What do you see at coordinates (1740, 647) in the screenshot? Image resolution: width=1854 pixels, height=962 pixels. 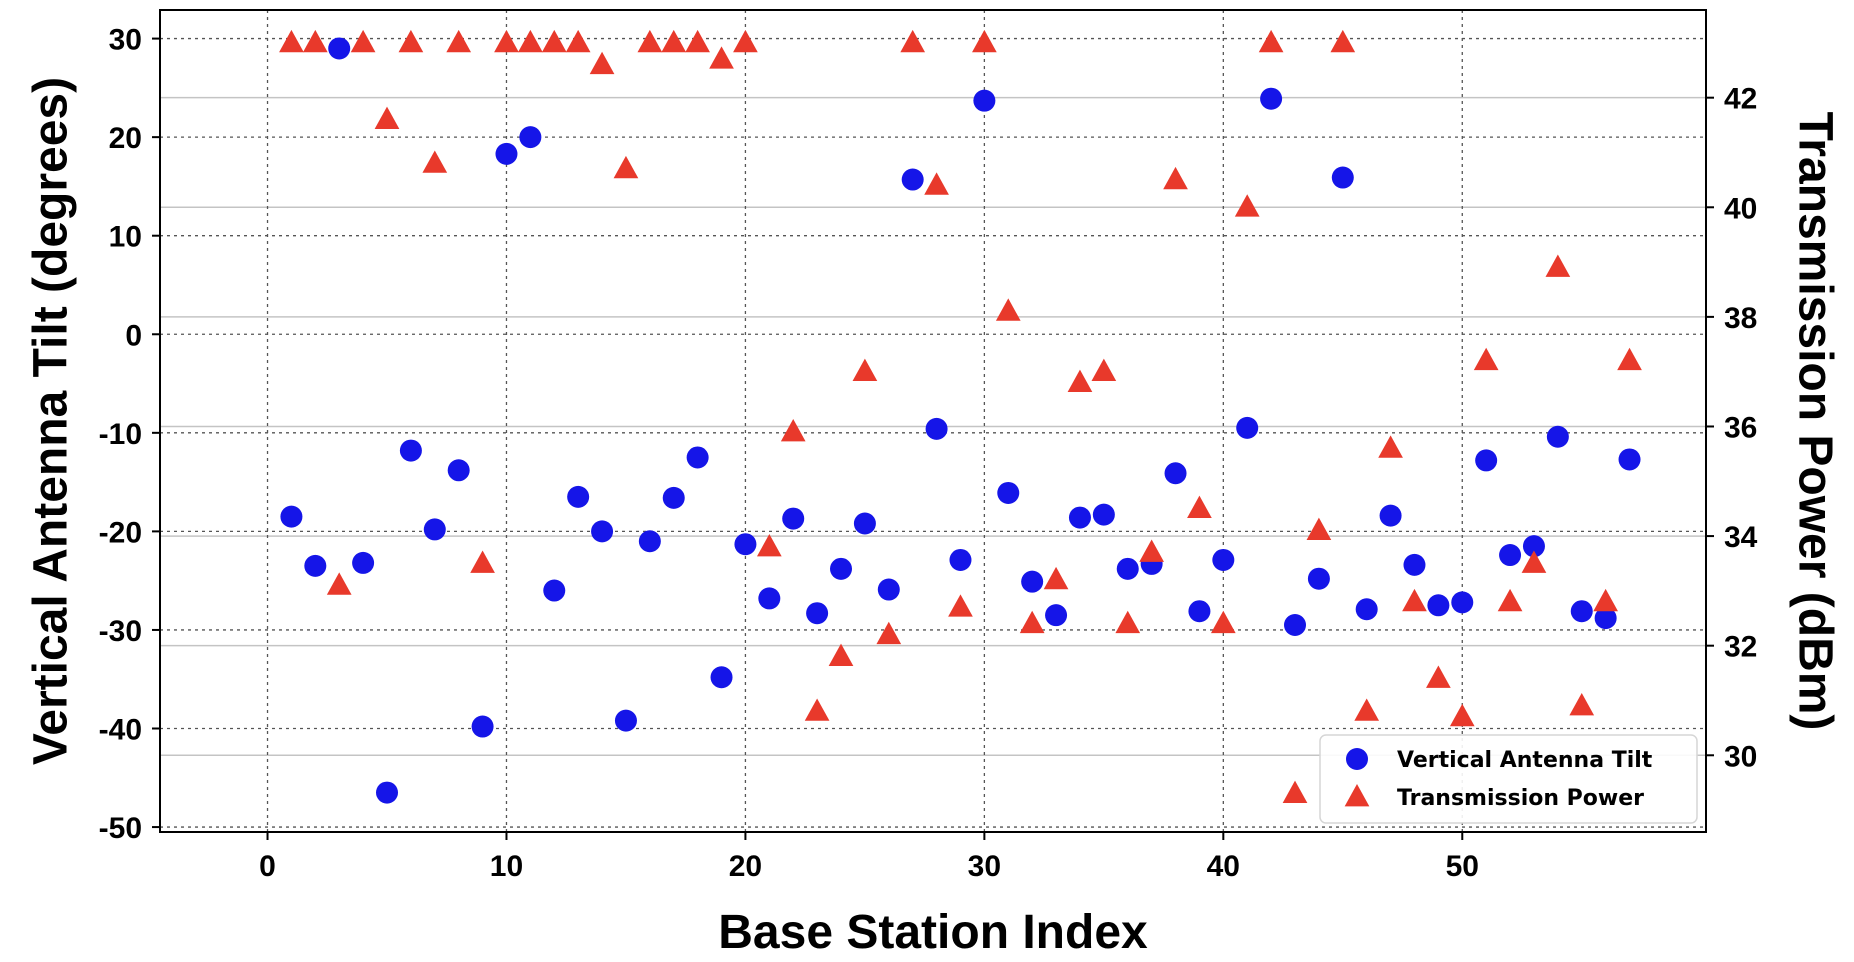 I see `y2-tick-label: 32` at bounding box center [1740, 647].